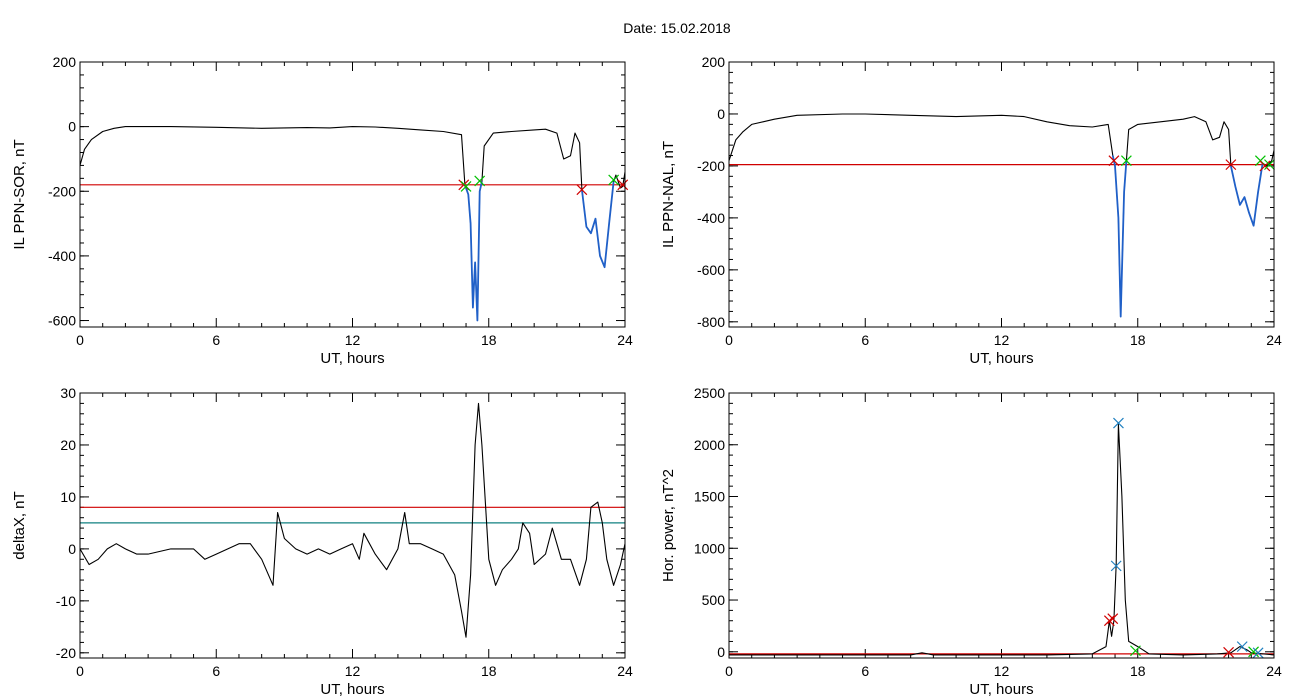 This screenshot has height=700, width=1300. Describe the element at coordinates (668, 525) in the screenshot. I see `y-axis-label: Hor. power, nT^2` at that location.